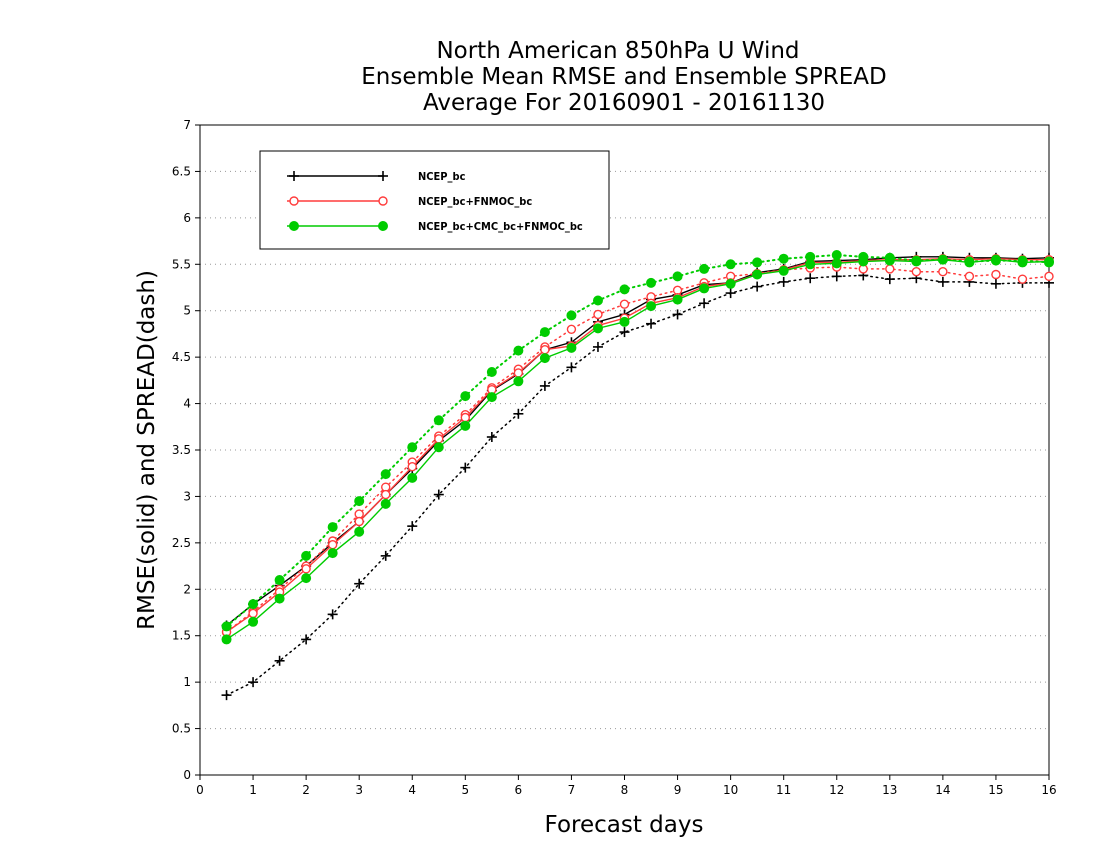 Image resolution: width=1100 pixels, height=850 pixels. I want to click on legend-label-ncep-bc-fnmoc-bc: NCEP_bc+FNMOC_bc, so click(475, 201).